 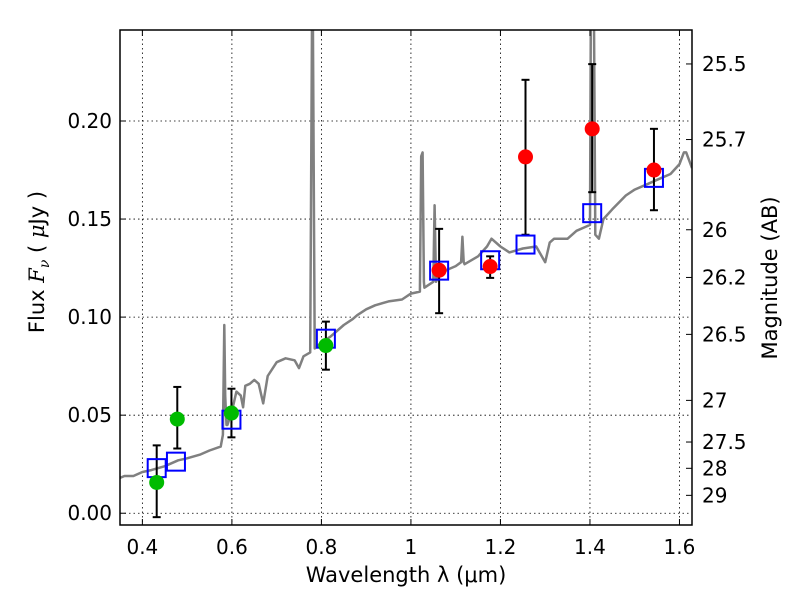 I want to click on x-tick-label: 1.4, so click(x=590, y=547).